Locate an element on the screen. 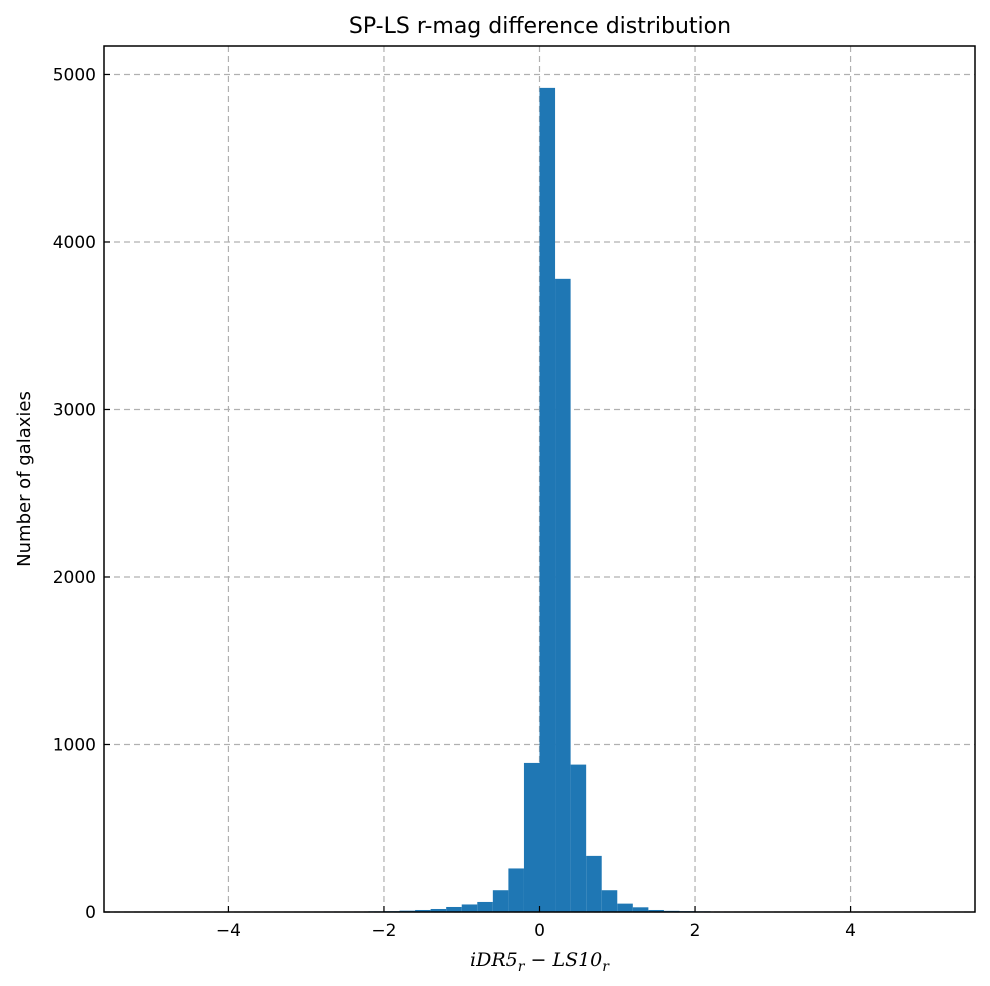 This screenshot has height=986, width=990. x-axis-label-term: LS10 is located at coordinates (576, 960).